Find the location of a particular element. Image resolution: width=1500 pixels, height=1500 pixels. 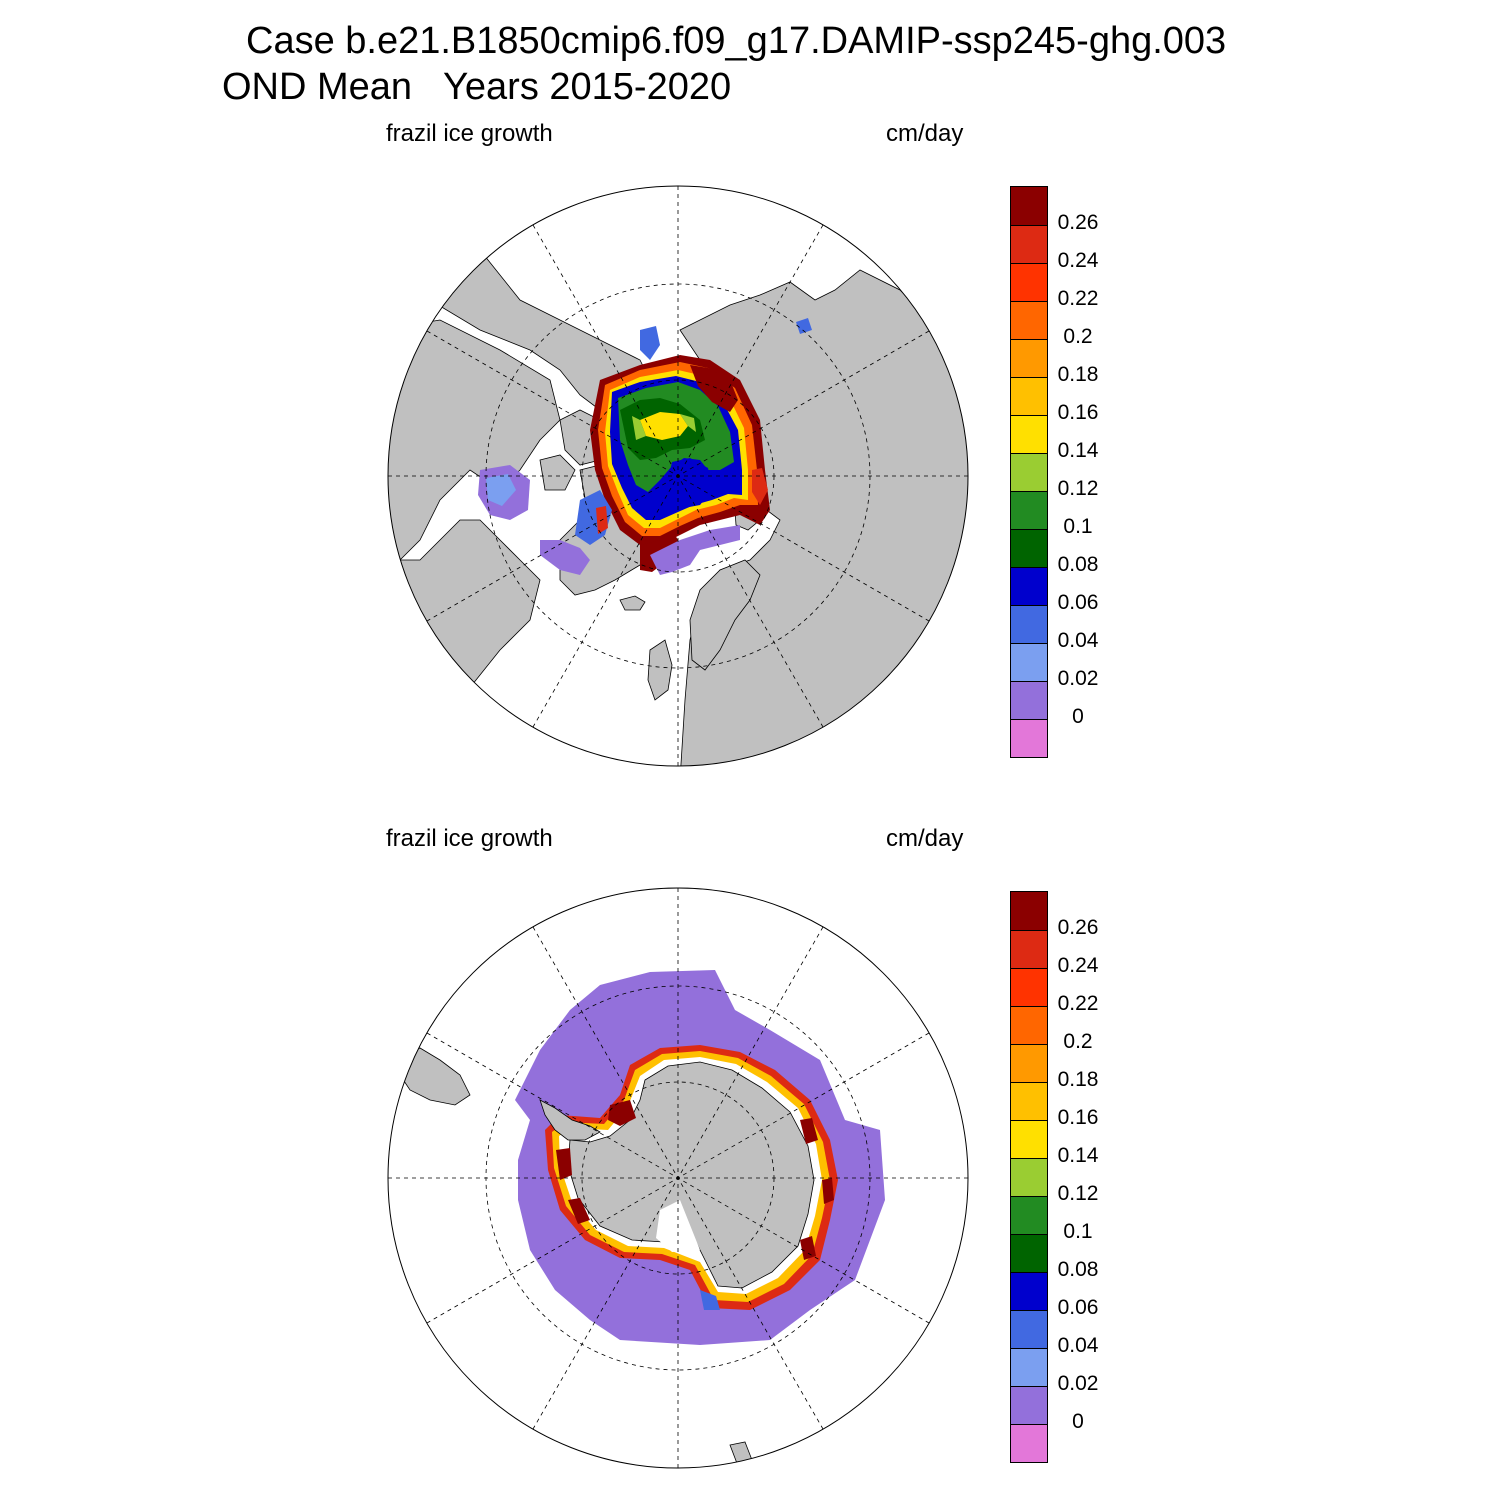

south-colorbar-tick-label: 0.04 is located at coordinates (1078, 1345).